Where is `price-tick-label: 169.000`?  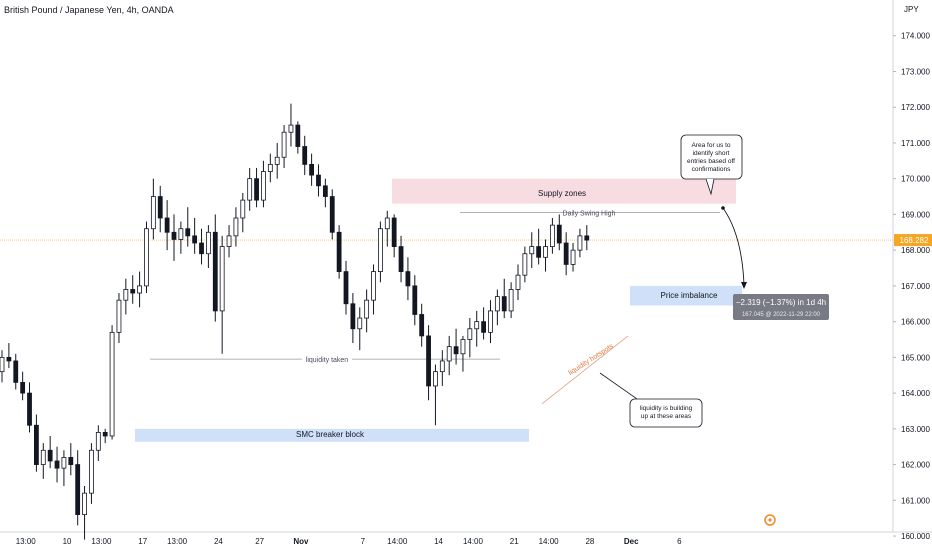
price-tick-label: 169.000 is located at coordinates (915, 214).